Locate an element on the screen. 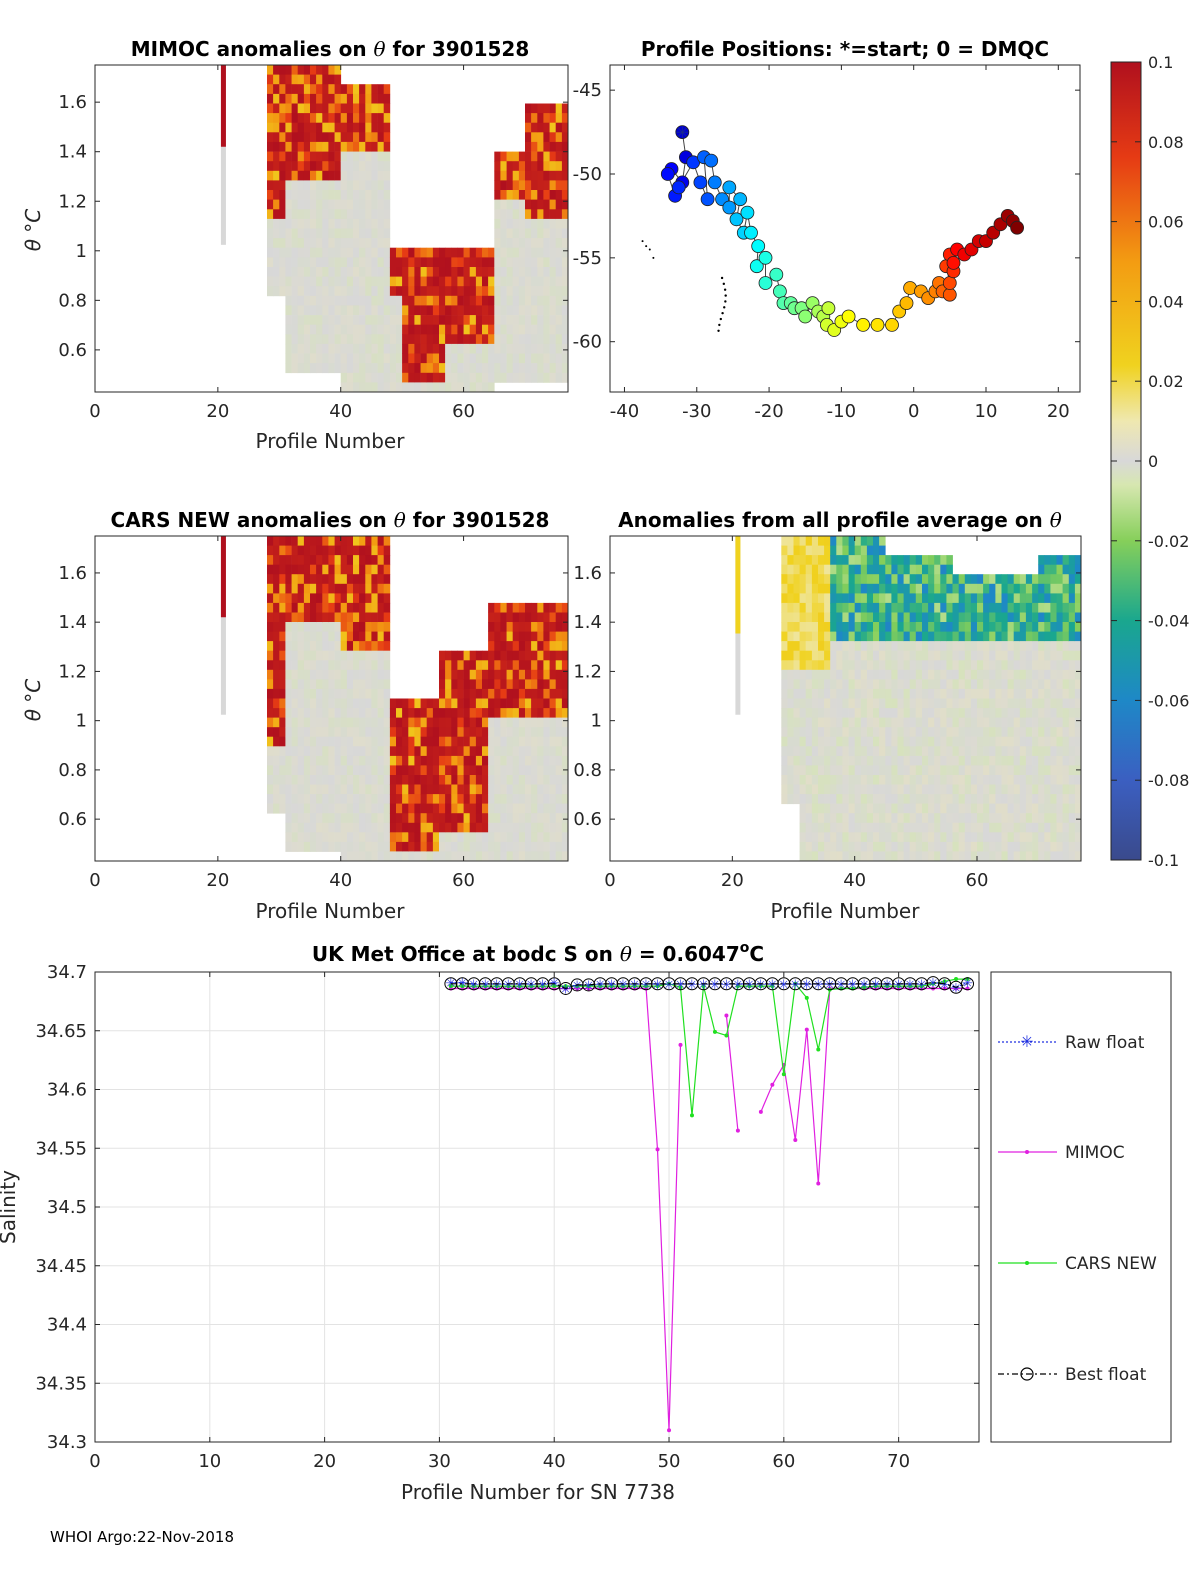 This screenshot has width=1200, height=1575. profile-position-point is located at coordinates (714, 182).